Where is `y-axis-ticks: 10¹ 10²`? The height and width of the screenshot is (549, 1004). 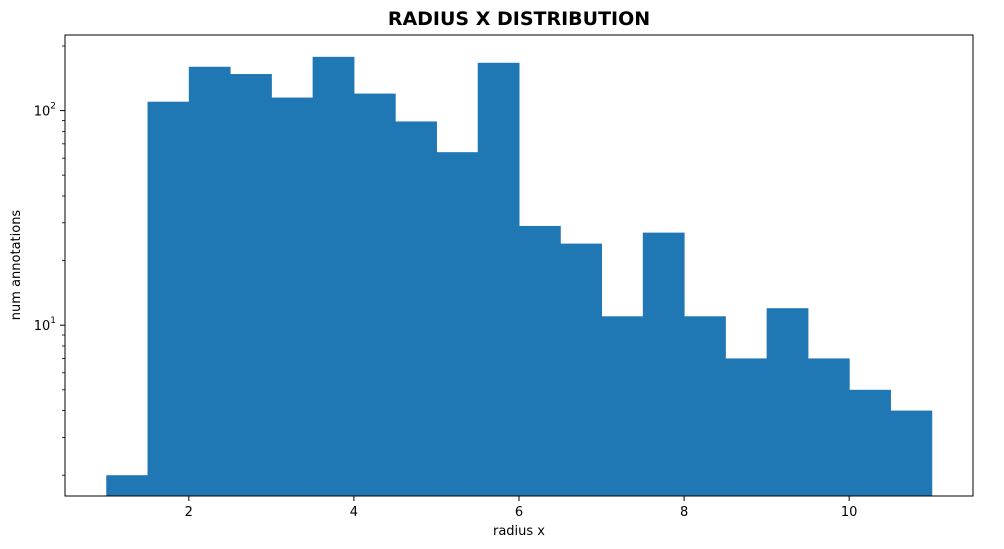
y-axis-ticks: 10¹ 10² is located at coordinates (49, 260).